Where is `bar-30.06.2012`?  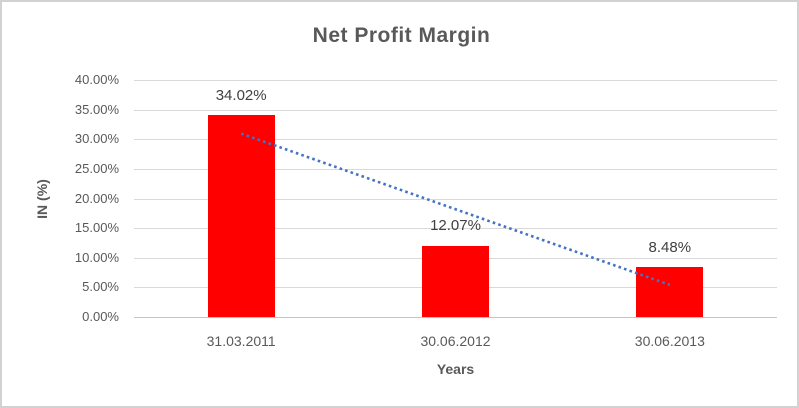 bar-30.06.2012 is located at coordinates (455, 281).